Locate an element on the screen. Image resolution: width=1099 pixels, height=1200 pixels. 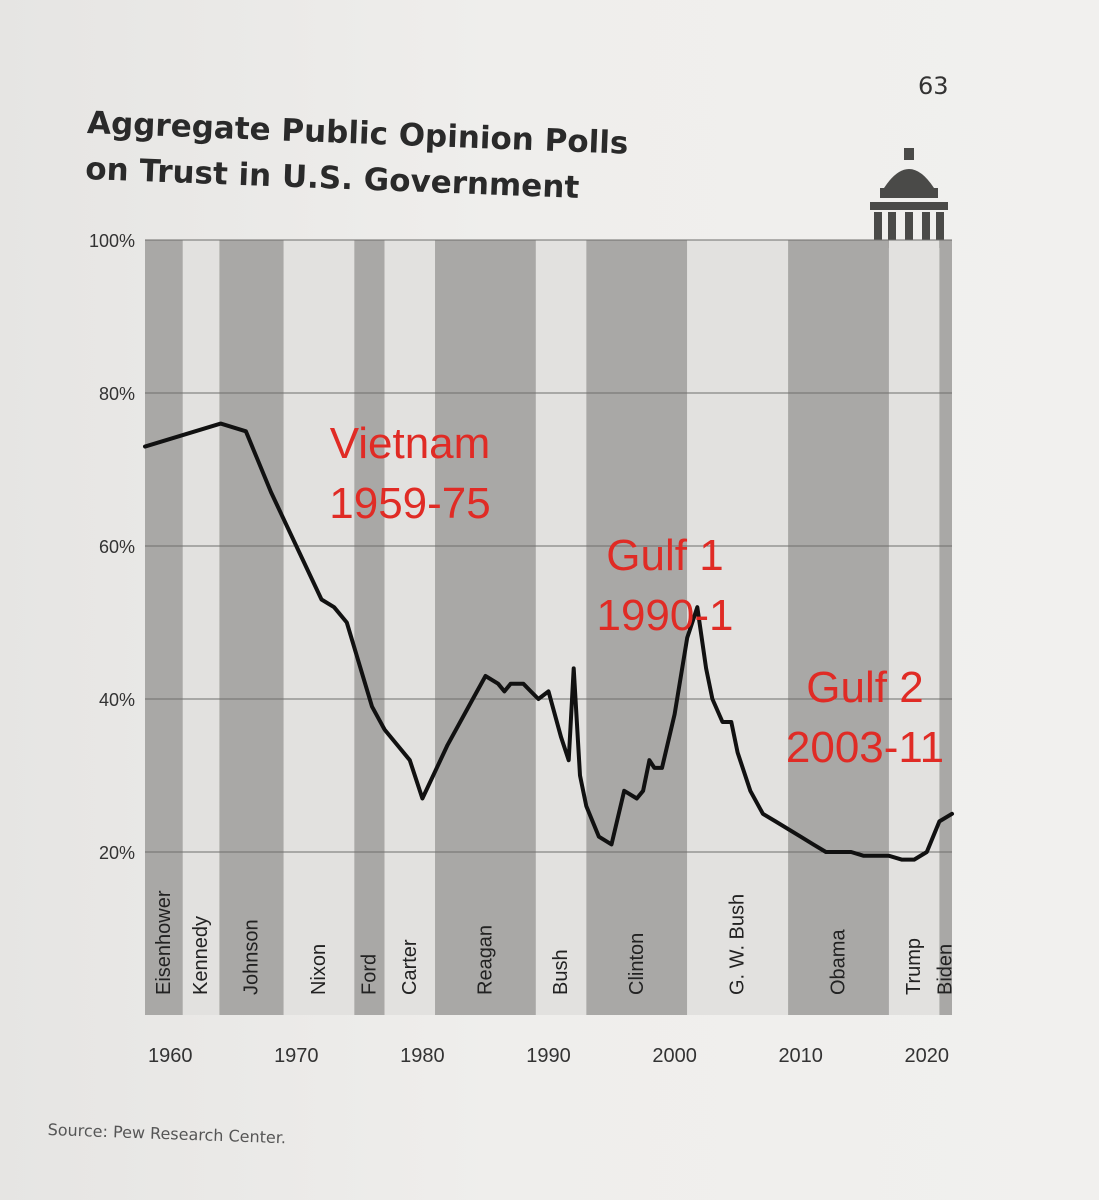
annotation-text: Gulf 2 is located at coordinates (864, 687).